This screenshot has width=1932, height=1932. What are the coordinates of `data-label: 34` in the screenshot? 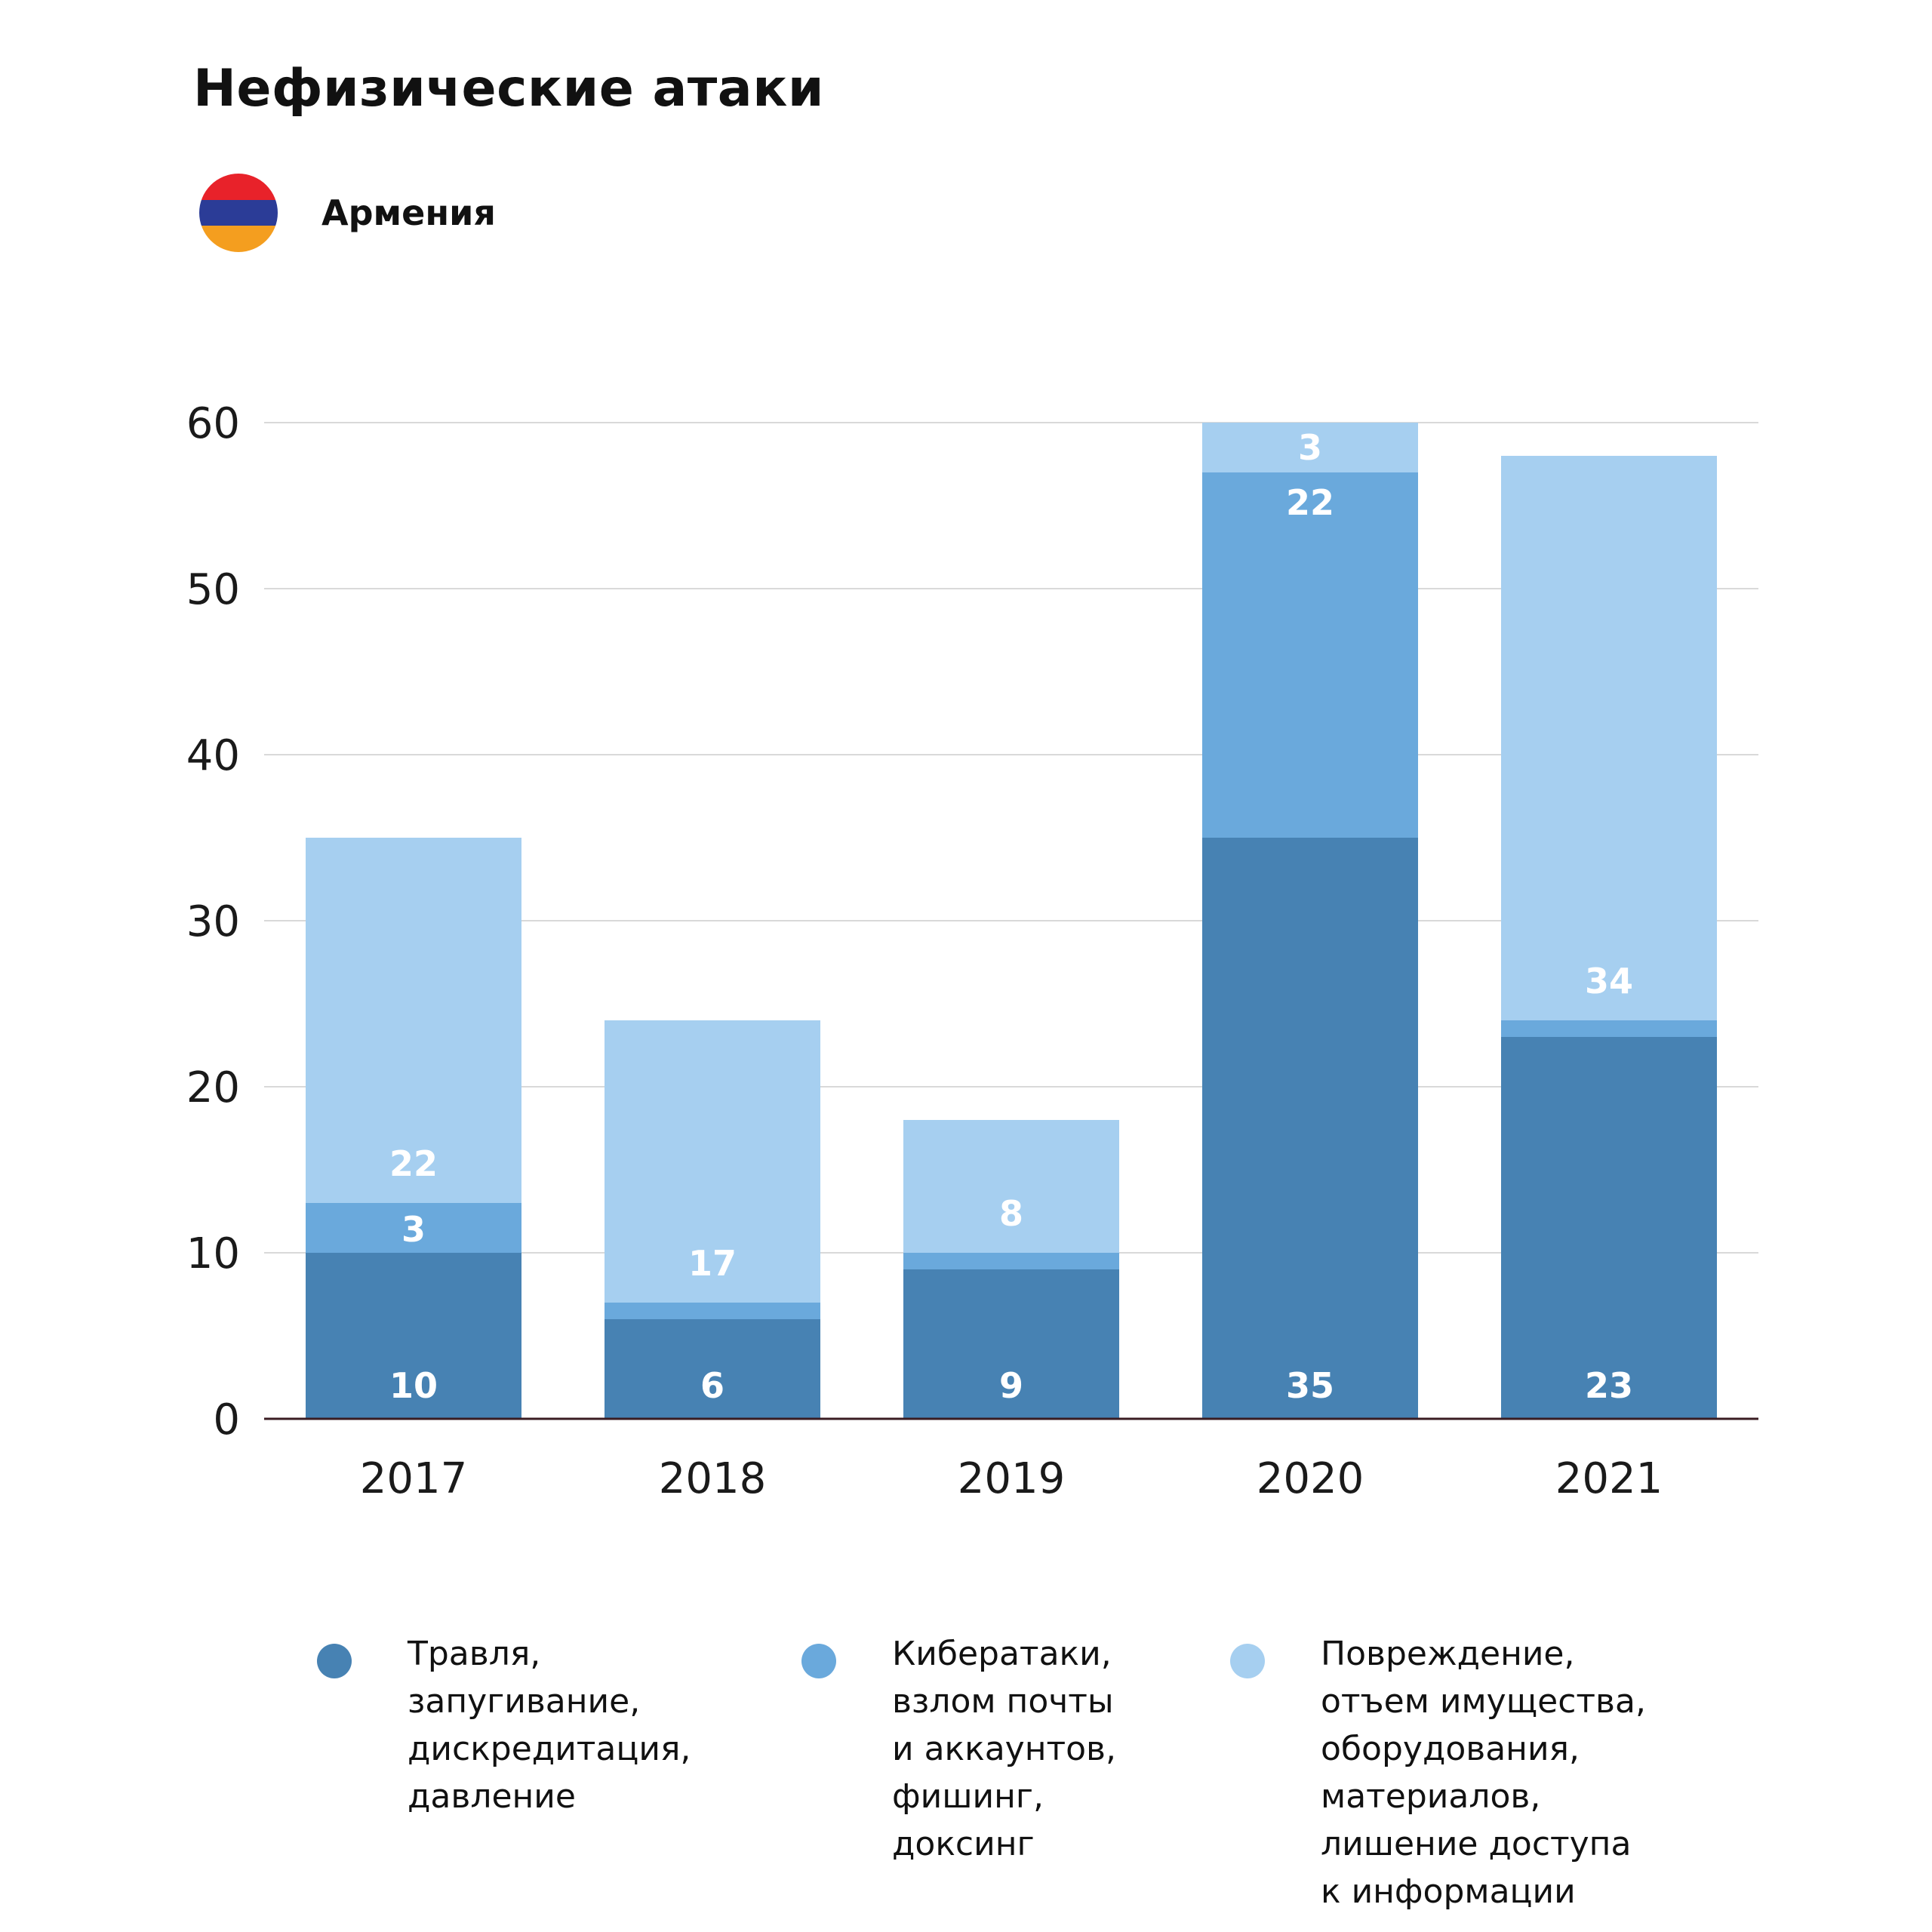 It's located at (1609, 981).